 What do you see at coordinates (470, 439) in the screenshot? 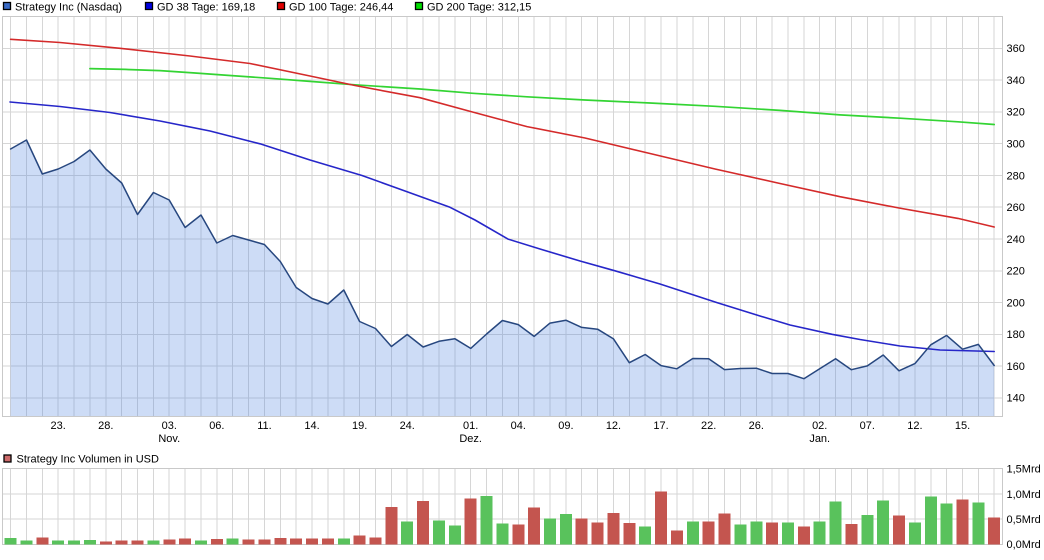
I see `svg-text: Dez.` at bounding box center [470, 439].